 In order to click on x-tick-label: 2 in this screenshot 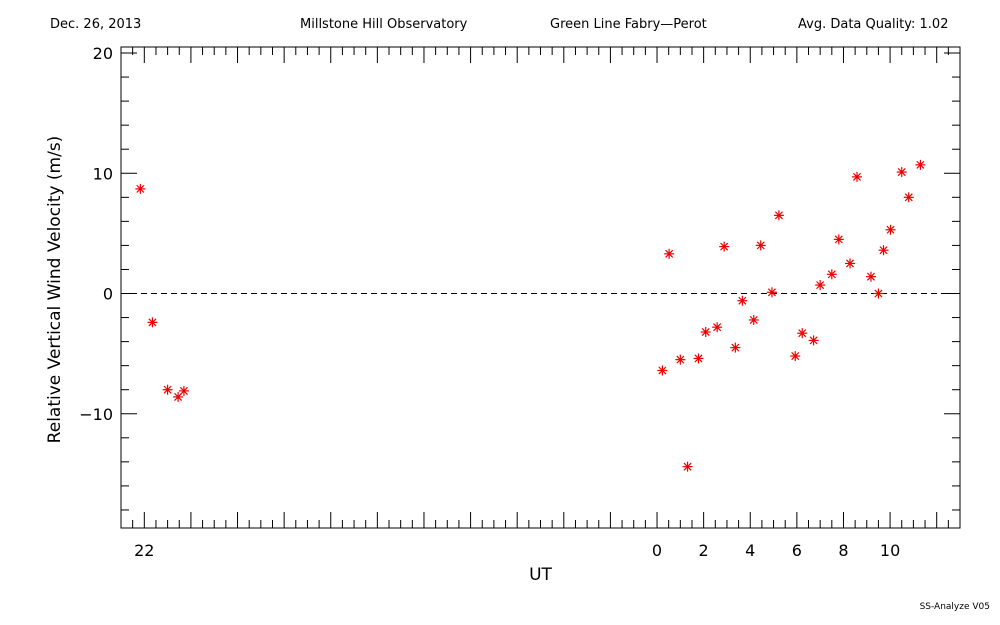, I will do `click(704, 550)`.